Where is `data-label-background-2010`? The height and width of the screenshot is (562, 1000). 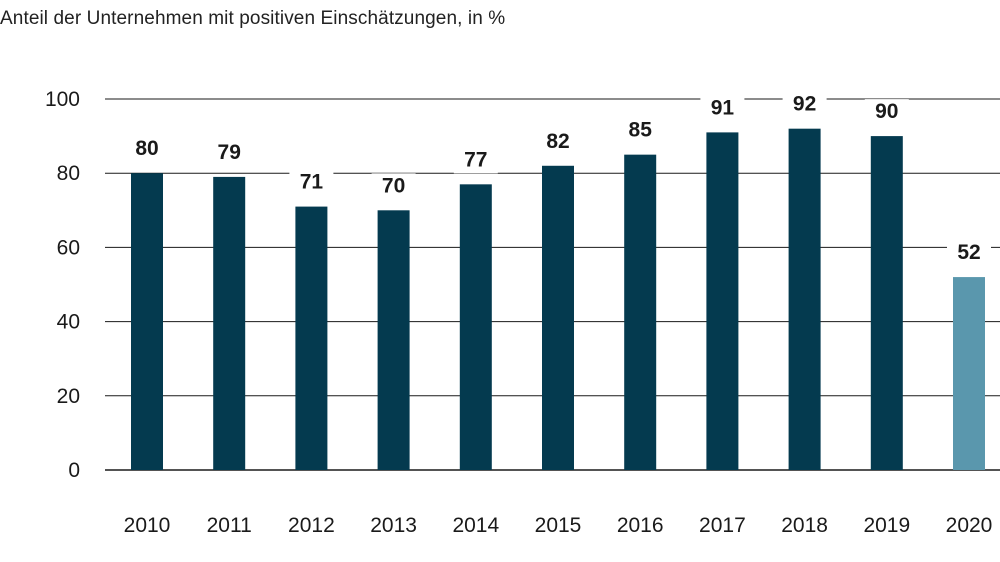
data-label-background-2010 is located at coordinates (147, 149).